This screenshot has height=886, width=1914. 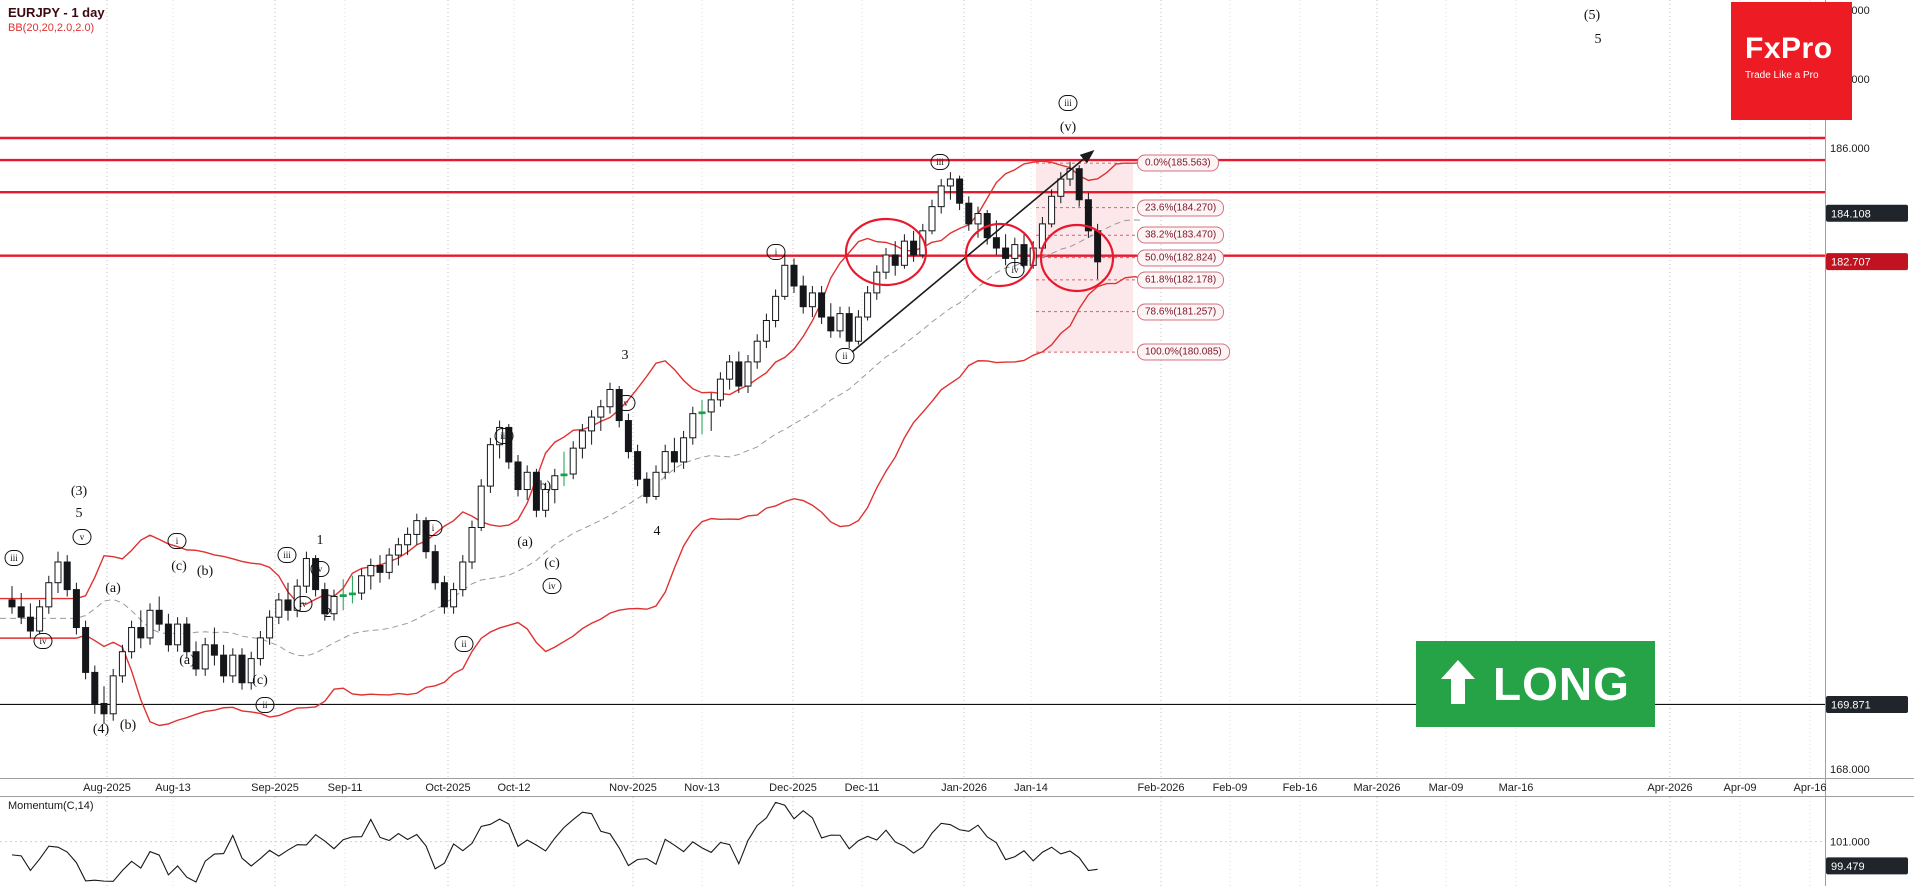 I want to click on wave-label: 1, so click(x=320, y=540).